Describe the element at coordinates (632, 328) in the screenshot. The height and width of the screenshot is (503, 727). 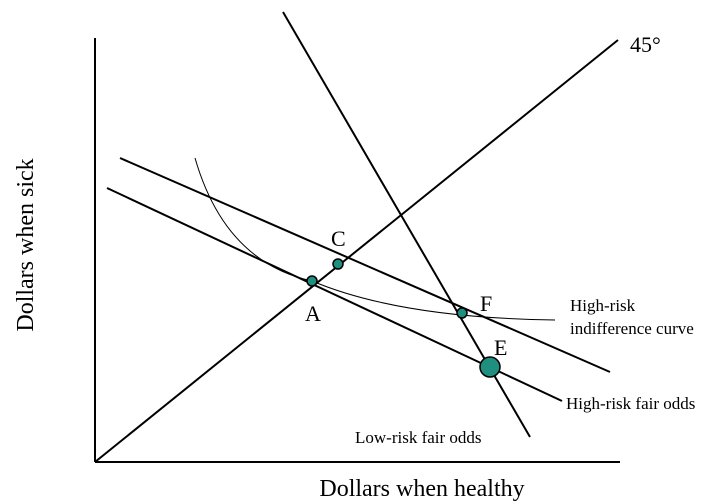
I see `curve-label: indifference curve` at that location.